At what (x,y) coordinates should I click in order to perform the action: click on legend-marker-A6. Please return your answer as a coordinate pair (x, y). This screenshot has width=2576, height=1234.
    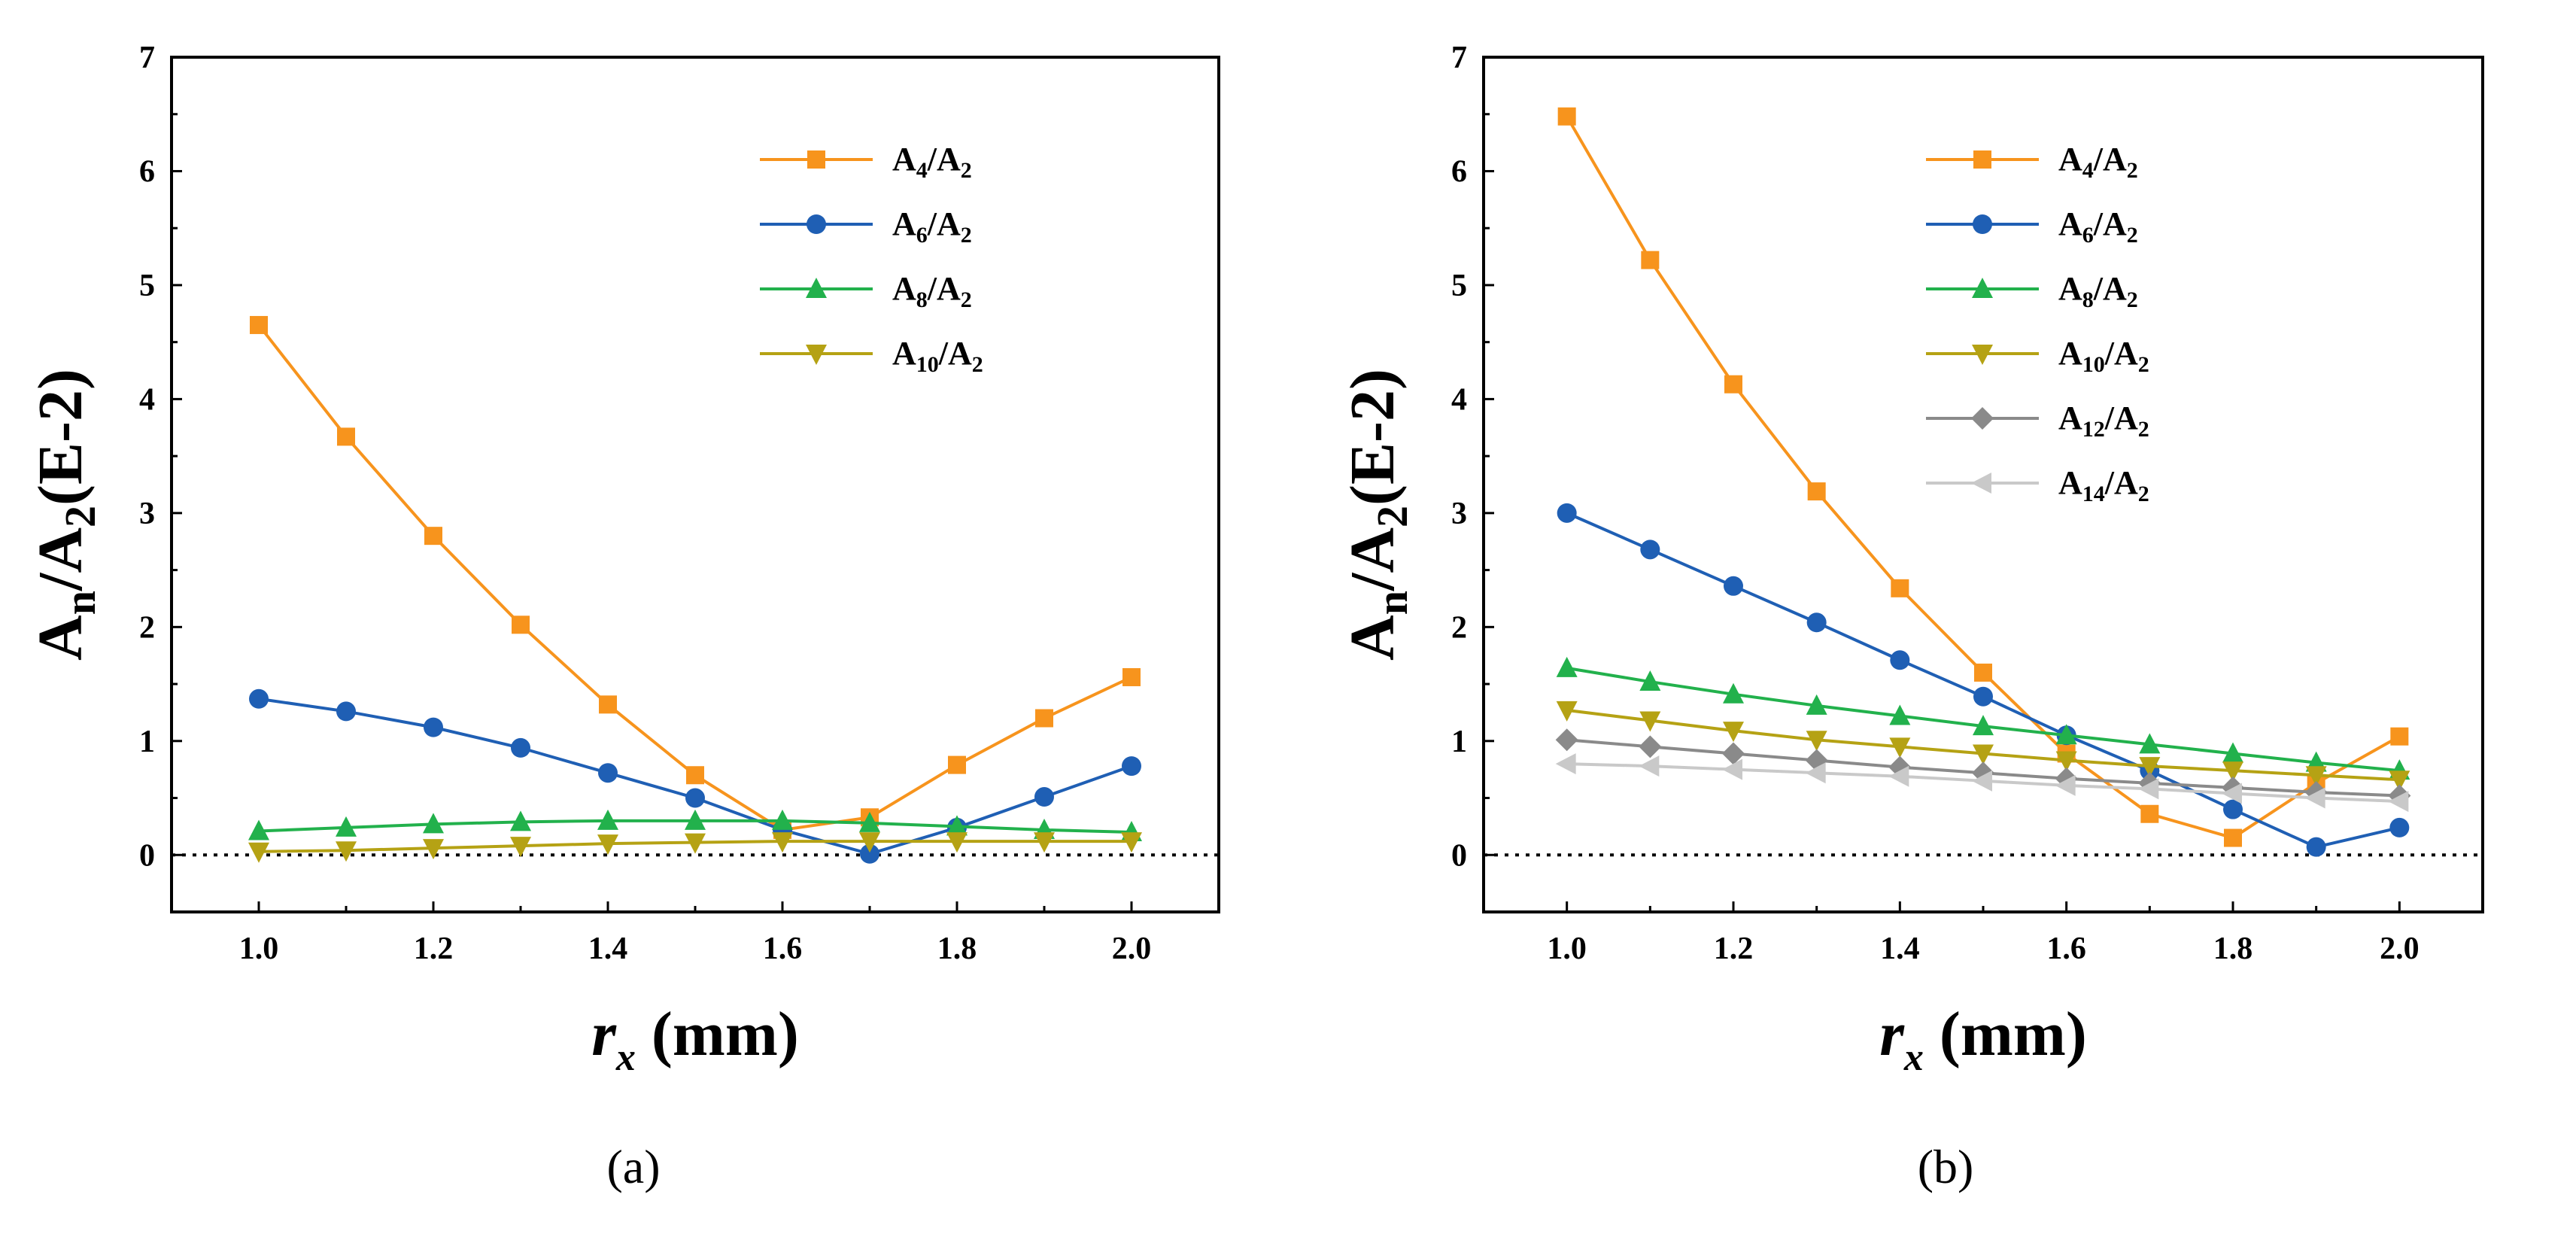
    Looking at the image, I should click on (1983, 224).